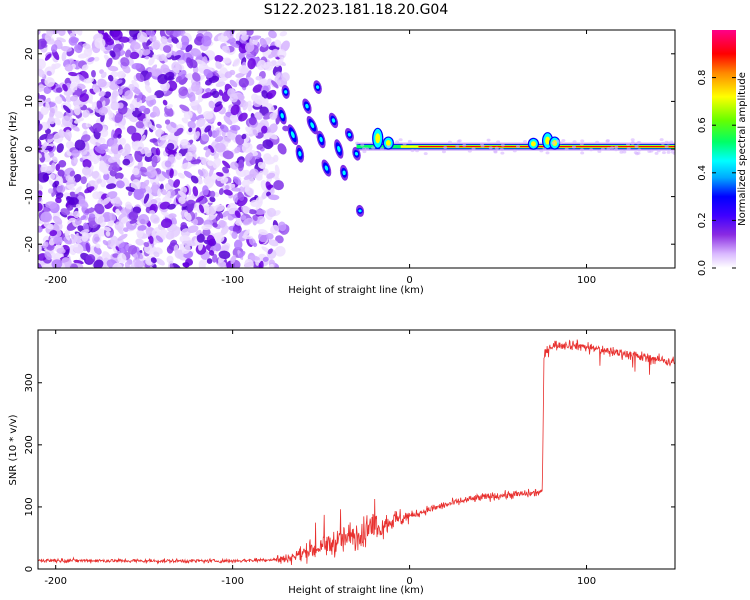  What do you see at coordinates (702, 220) in the screenshot?
I see `colorbar-tick-label: 0.2` at bounding box center [702, 220].